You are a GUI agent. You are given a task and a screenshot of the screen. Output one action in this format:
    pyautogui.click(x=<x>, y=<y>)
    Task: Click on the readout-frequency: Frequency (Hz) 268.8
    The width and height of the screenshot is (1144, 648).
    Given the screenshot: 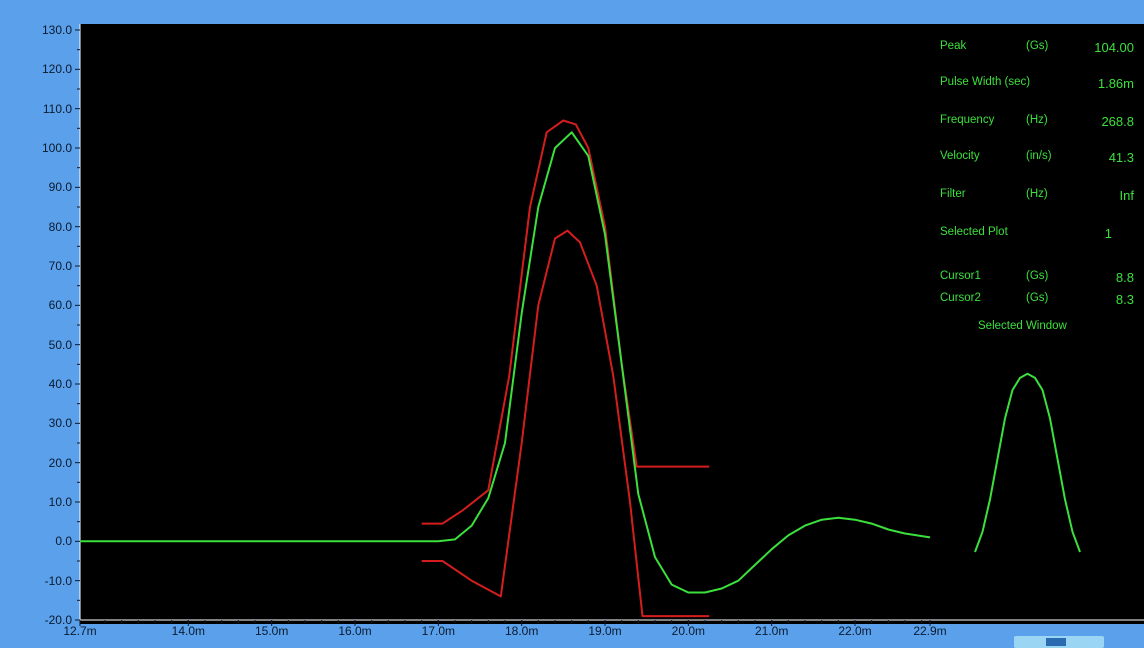 What is the action you would take?
    pyautogui.click(x=1038, y=122)
    